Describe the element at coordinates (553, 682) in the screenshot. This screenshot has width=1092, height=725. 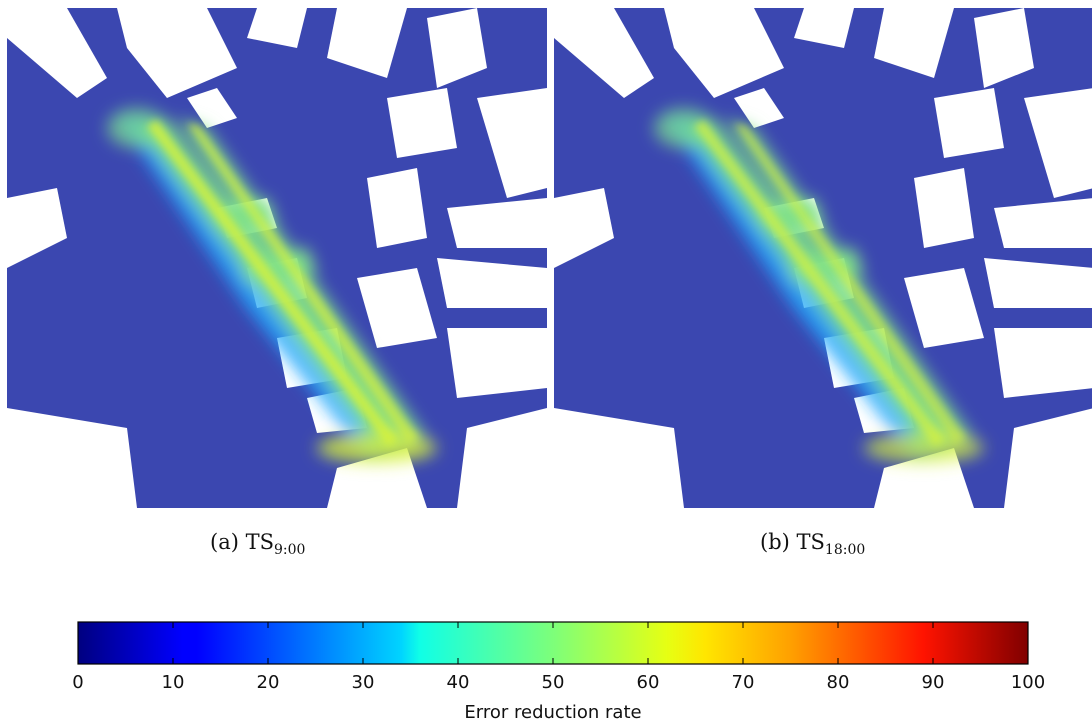
I see `colorbar-tick-label: 50` at that location.